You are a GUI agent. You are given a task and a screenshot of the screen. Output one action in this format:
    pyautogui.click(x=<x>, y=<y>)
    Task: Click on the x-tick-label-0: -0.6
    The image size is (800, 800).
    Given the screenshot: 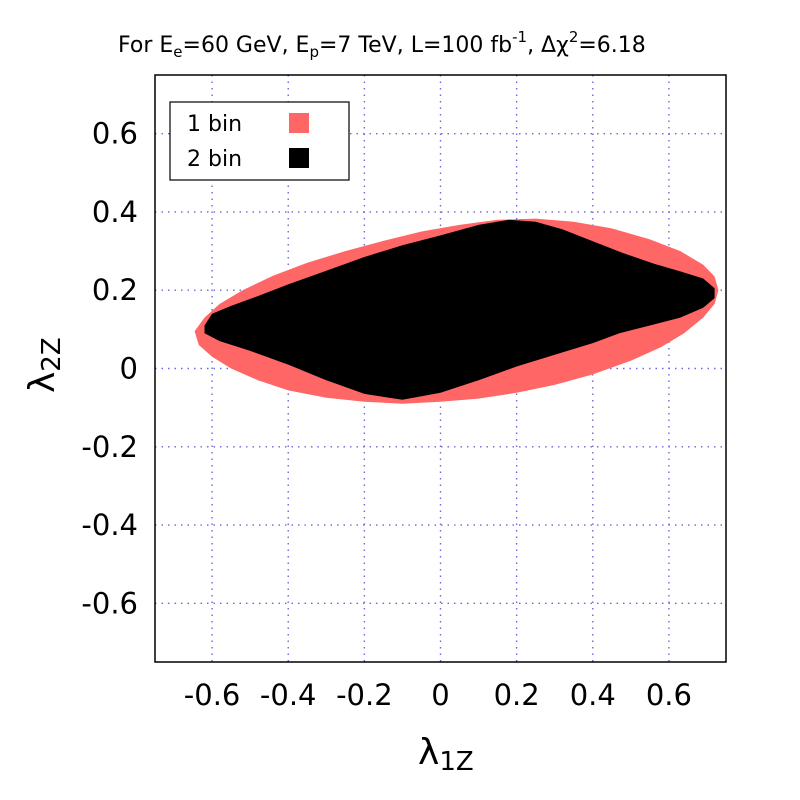 What is the action you would take?
    pyautogui.click(x=212, y=695)
    